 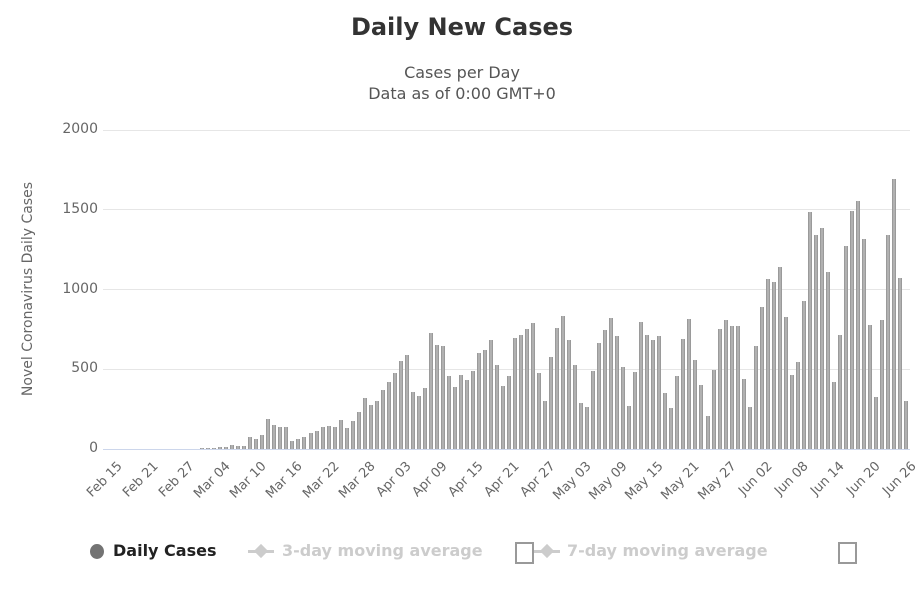 I want to click on x-tick-label: Mar 16, so click(x=285, y=480).